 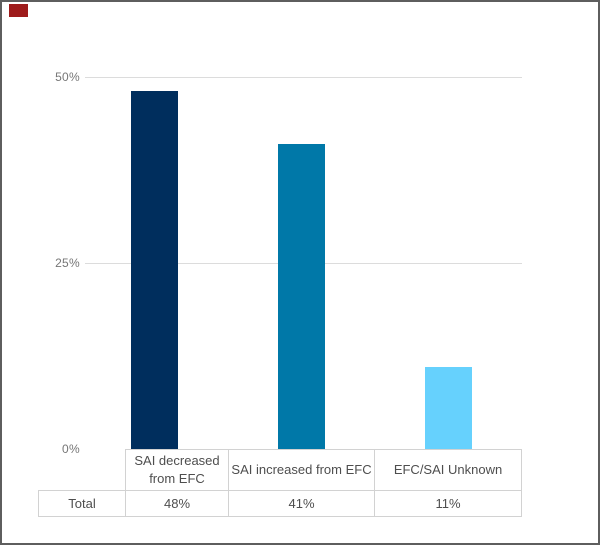 I want to click on total-value-sai-increased: 41%, so click(x=301, y=503).